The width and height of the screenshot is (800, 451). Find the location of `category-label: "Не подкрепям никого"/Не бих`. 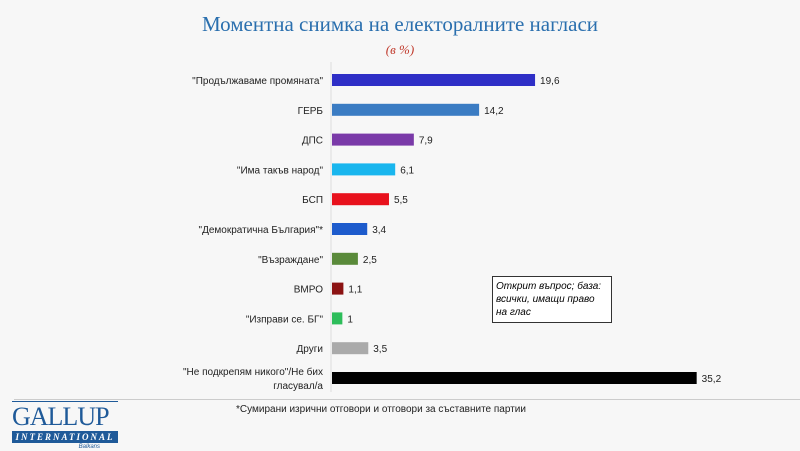

category-label: "Не подкрепям никого"/Не бих is located at coordinates (253, 372).